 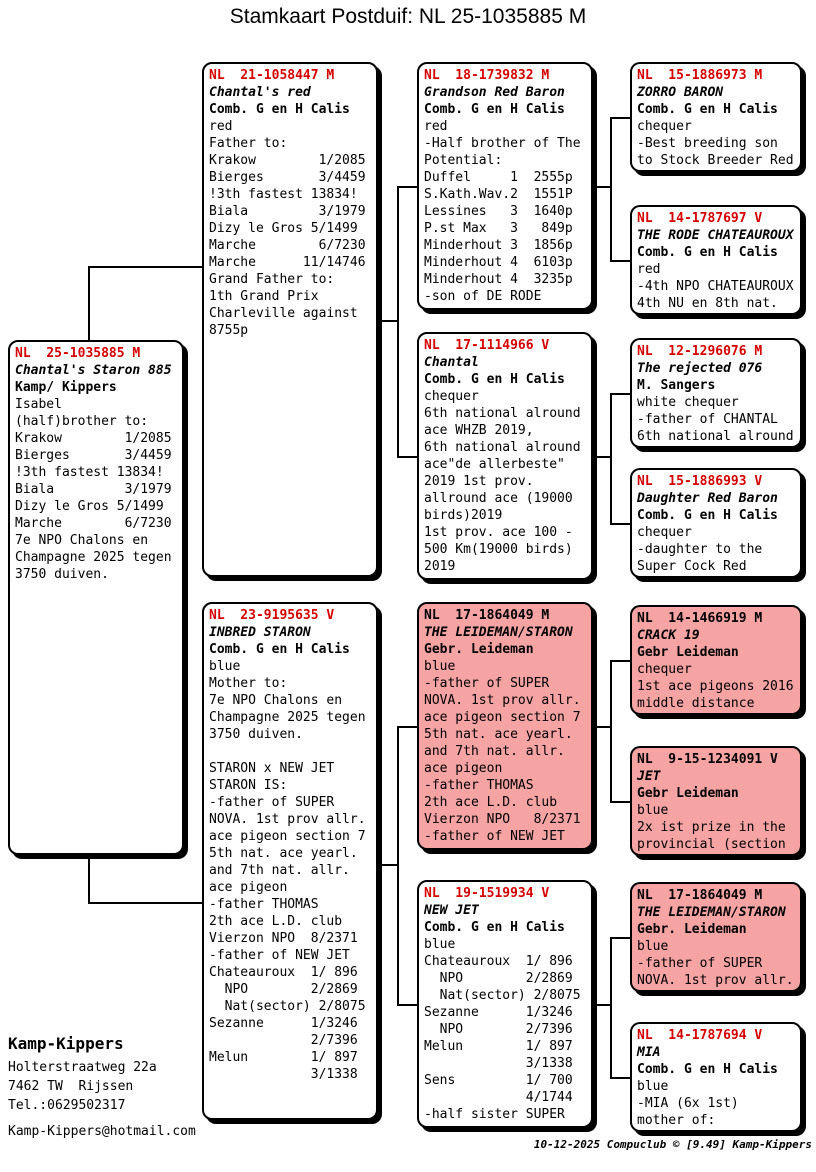 What do you see at coordinates (78, 353) in the screenshot?
I see `ring-number: NL 25-1035885 M` at bounding box center [78, 353].